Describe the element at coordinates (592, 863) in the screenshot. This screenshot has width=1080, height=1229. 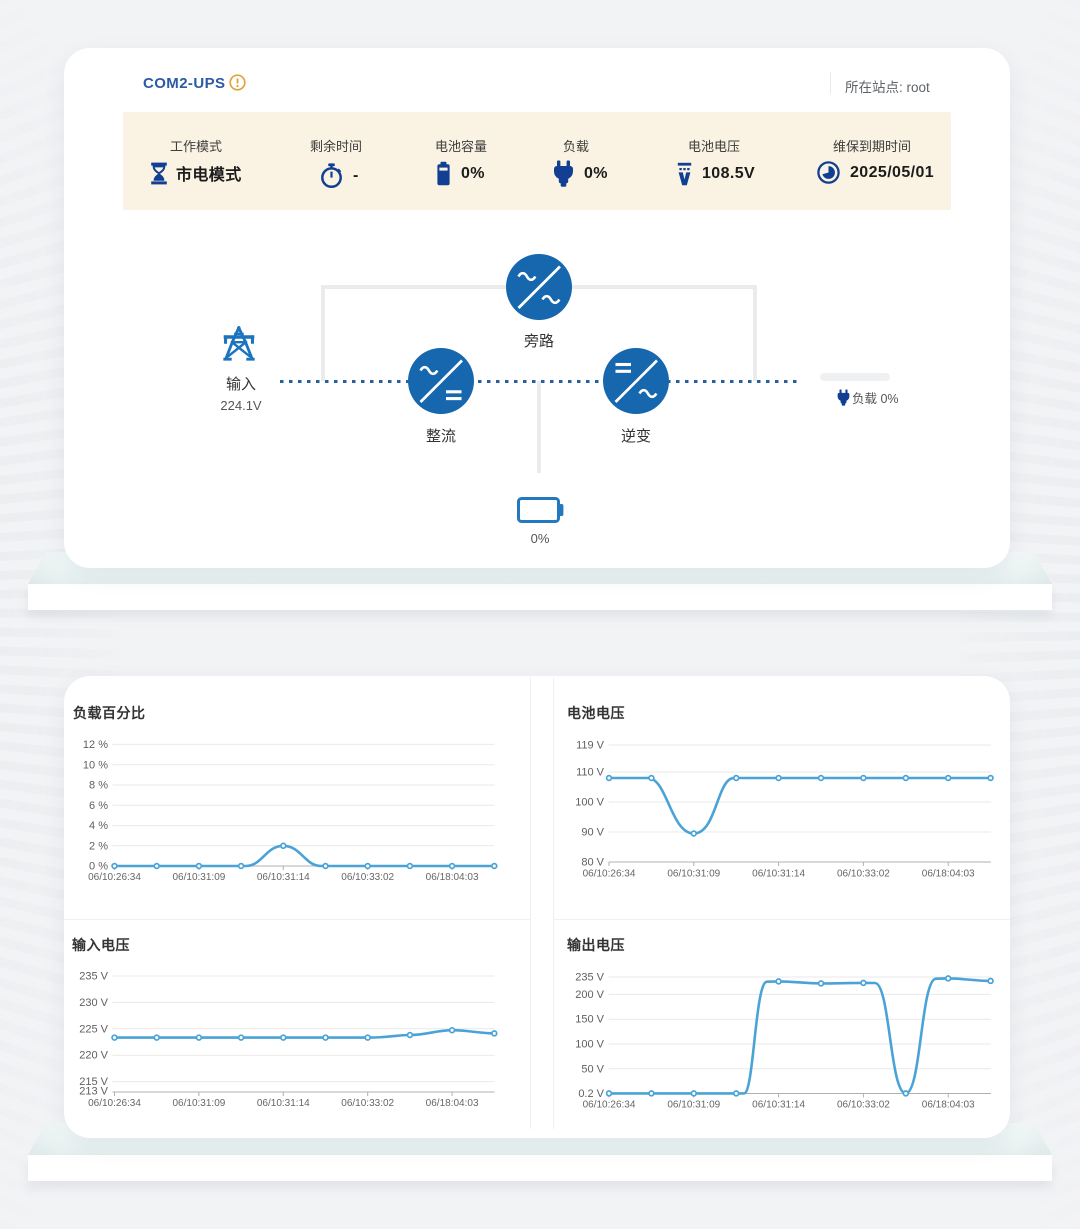
I see `svg-text: 80 V` at that location.